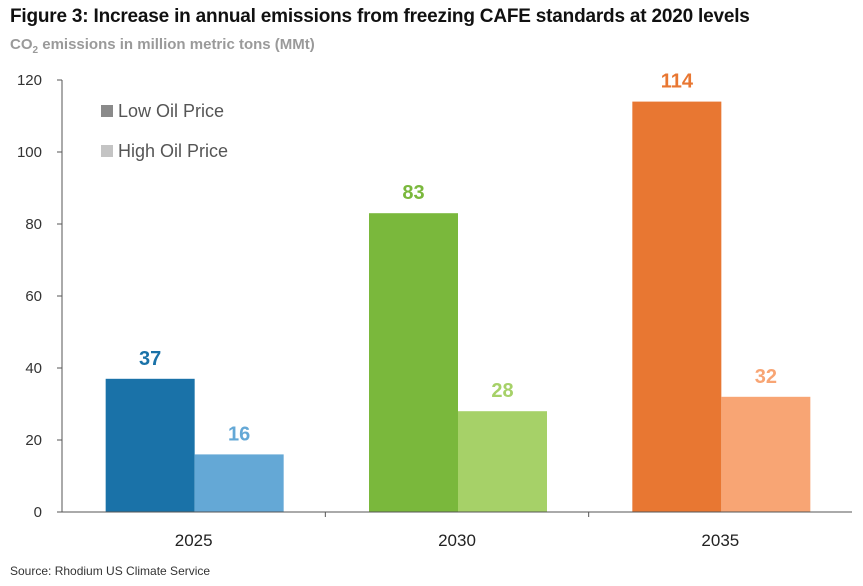  Describe the element at coordinates (194, 540) in the screenshot. I see `x-category-label: 2025` at that location.